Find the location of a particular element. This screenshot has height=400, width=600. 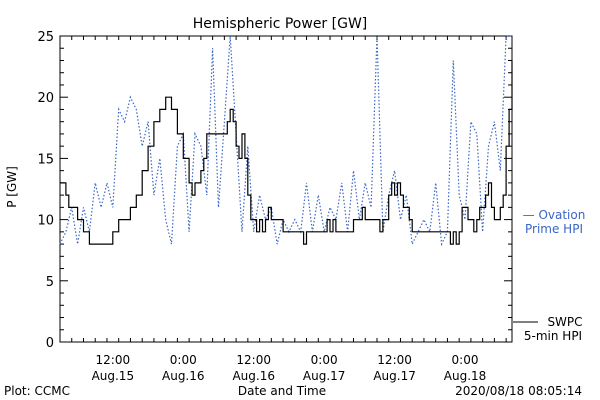

legend-ovation-prime-hpi: — Ovation Prime HPI is located at coordinates (554, 222).